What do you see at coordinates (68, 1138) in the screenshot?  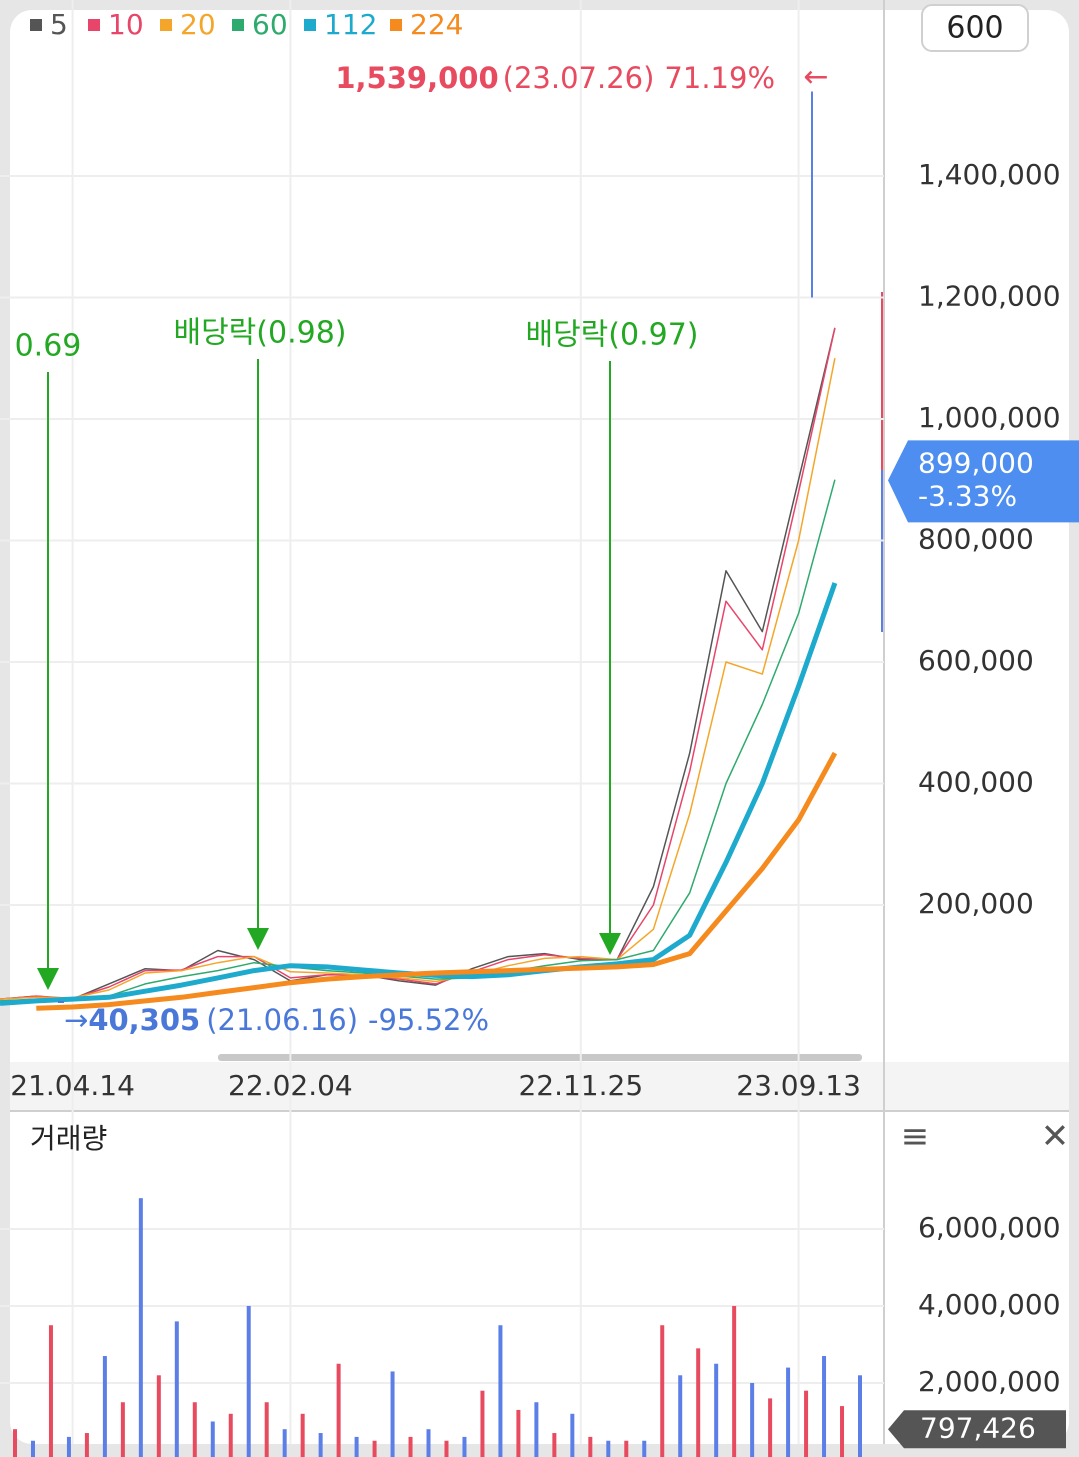 I see `volume-title: 거래량` at bounding box center [68, 1138].